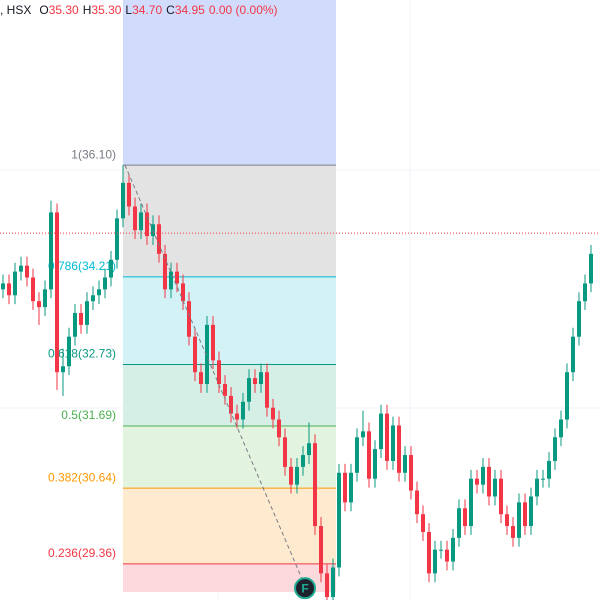 The image size is (600, 600). I want to click on badge-circle, so click(305, 588).